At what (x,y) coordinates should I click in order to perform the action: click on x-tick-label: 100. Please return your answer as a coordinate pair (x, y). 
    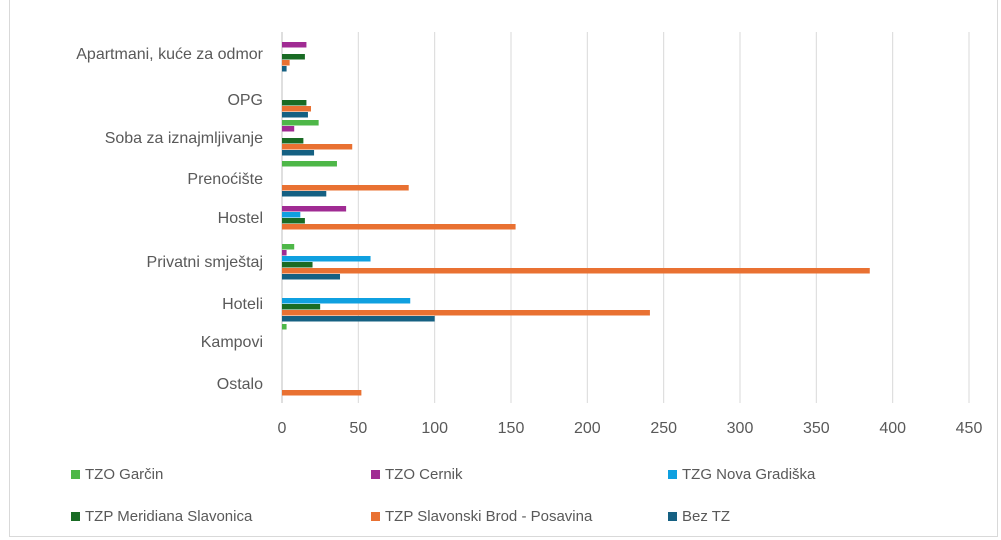
    Looking at the image, I should click on (434, 428).